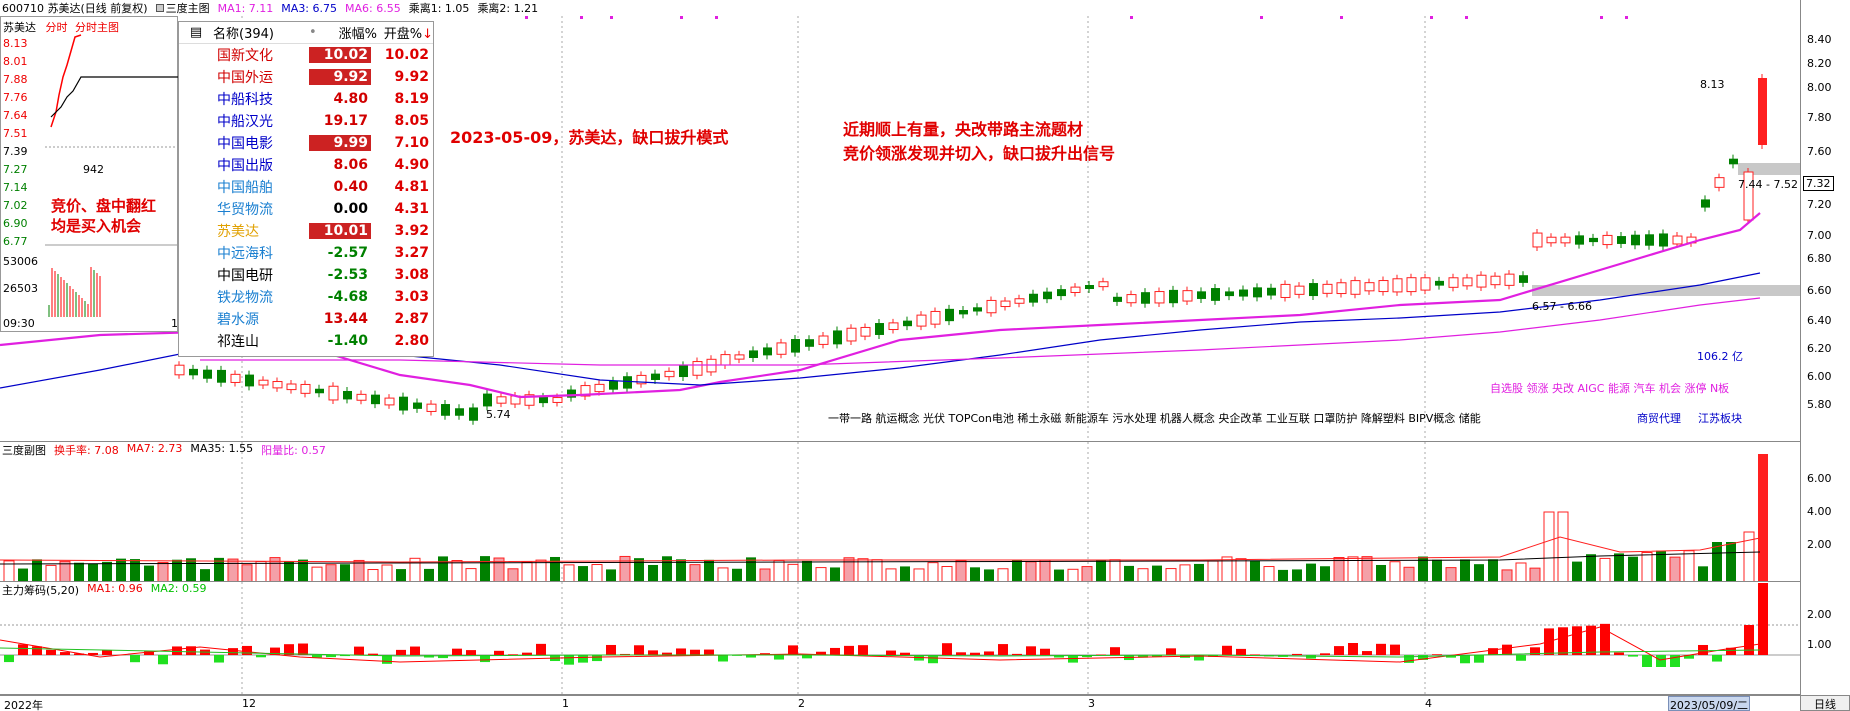 The width and height of the screenshot is (1850, 711). What do you see at coordinates (306, 165) in the screenshot?
I see `stock-row: 中国出版 8.06 4.90` at bounding box center [306, 165].